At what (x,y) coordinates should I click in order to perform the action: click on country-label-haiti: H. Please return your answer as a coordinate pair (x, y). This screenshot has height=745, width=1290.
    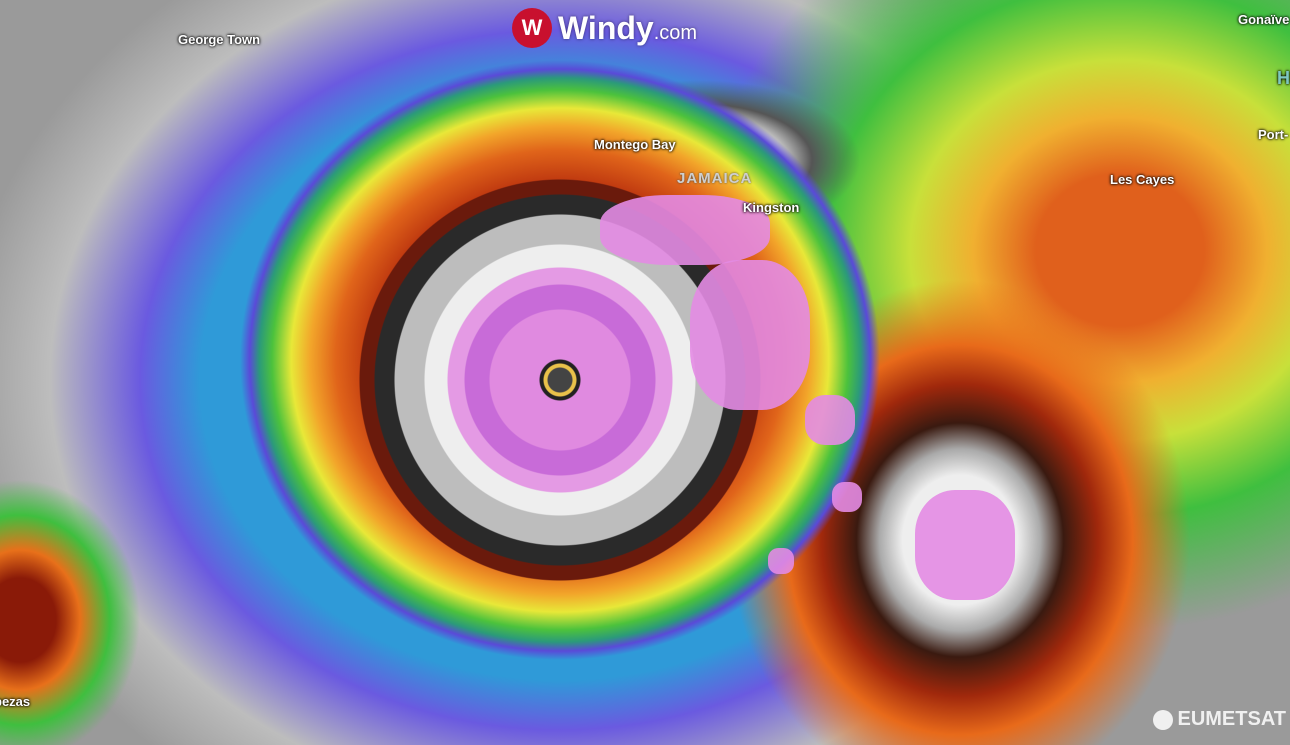
    Looking at the image, I should click on (1283, 78).